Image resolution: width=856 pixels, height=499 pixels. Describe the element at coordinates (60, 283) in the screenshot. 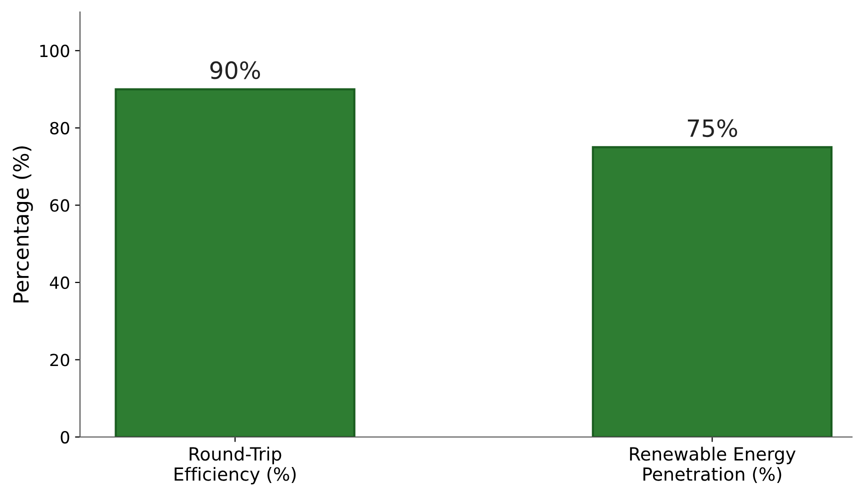

I see `y-tick-label: 40` at that location.